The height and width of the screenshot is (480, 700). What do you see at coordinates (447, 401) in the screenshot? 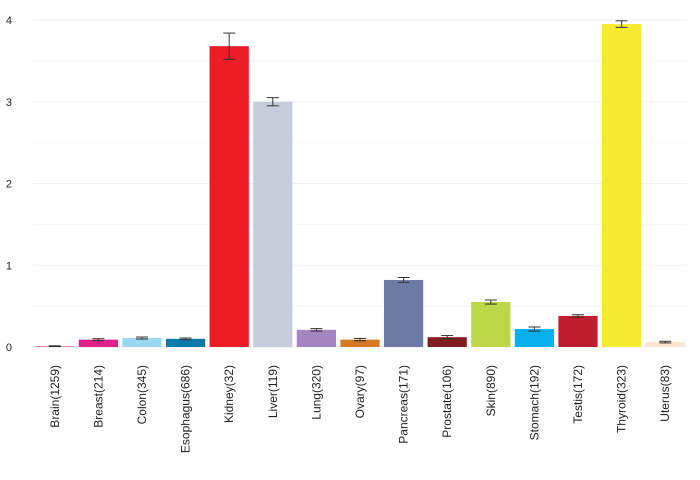
I see `x-tick-label: Prostate(106)` at bounding box center [447, 401].